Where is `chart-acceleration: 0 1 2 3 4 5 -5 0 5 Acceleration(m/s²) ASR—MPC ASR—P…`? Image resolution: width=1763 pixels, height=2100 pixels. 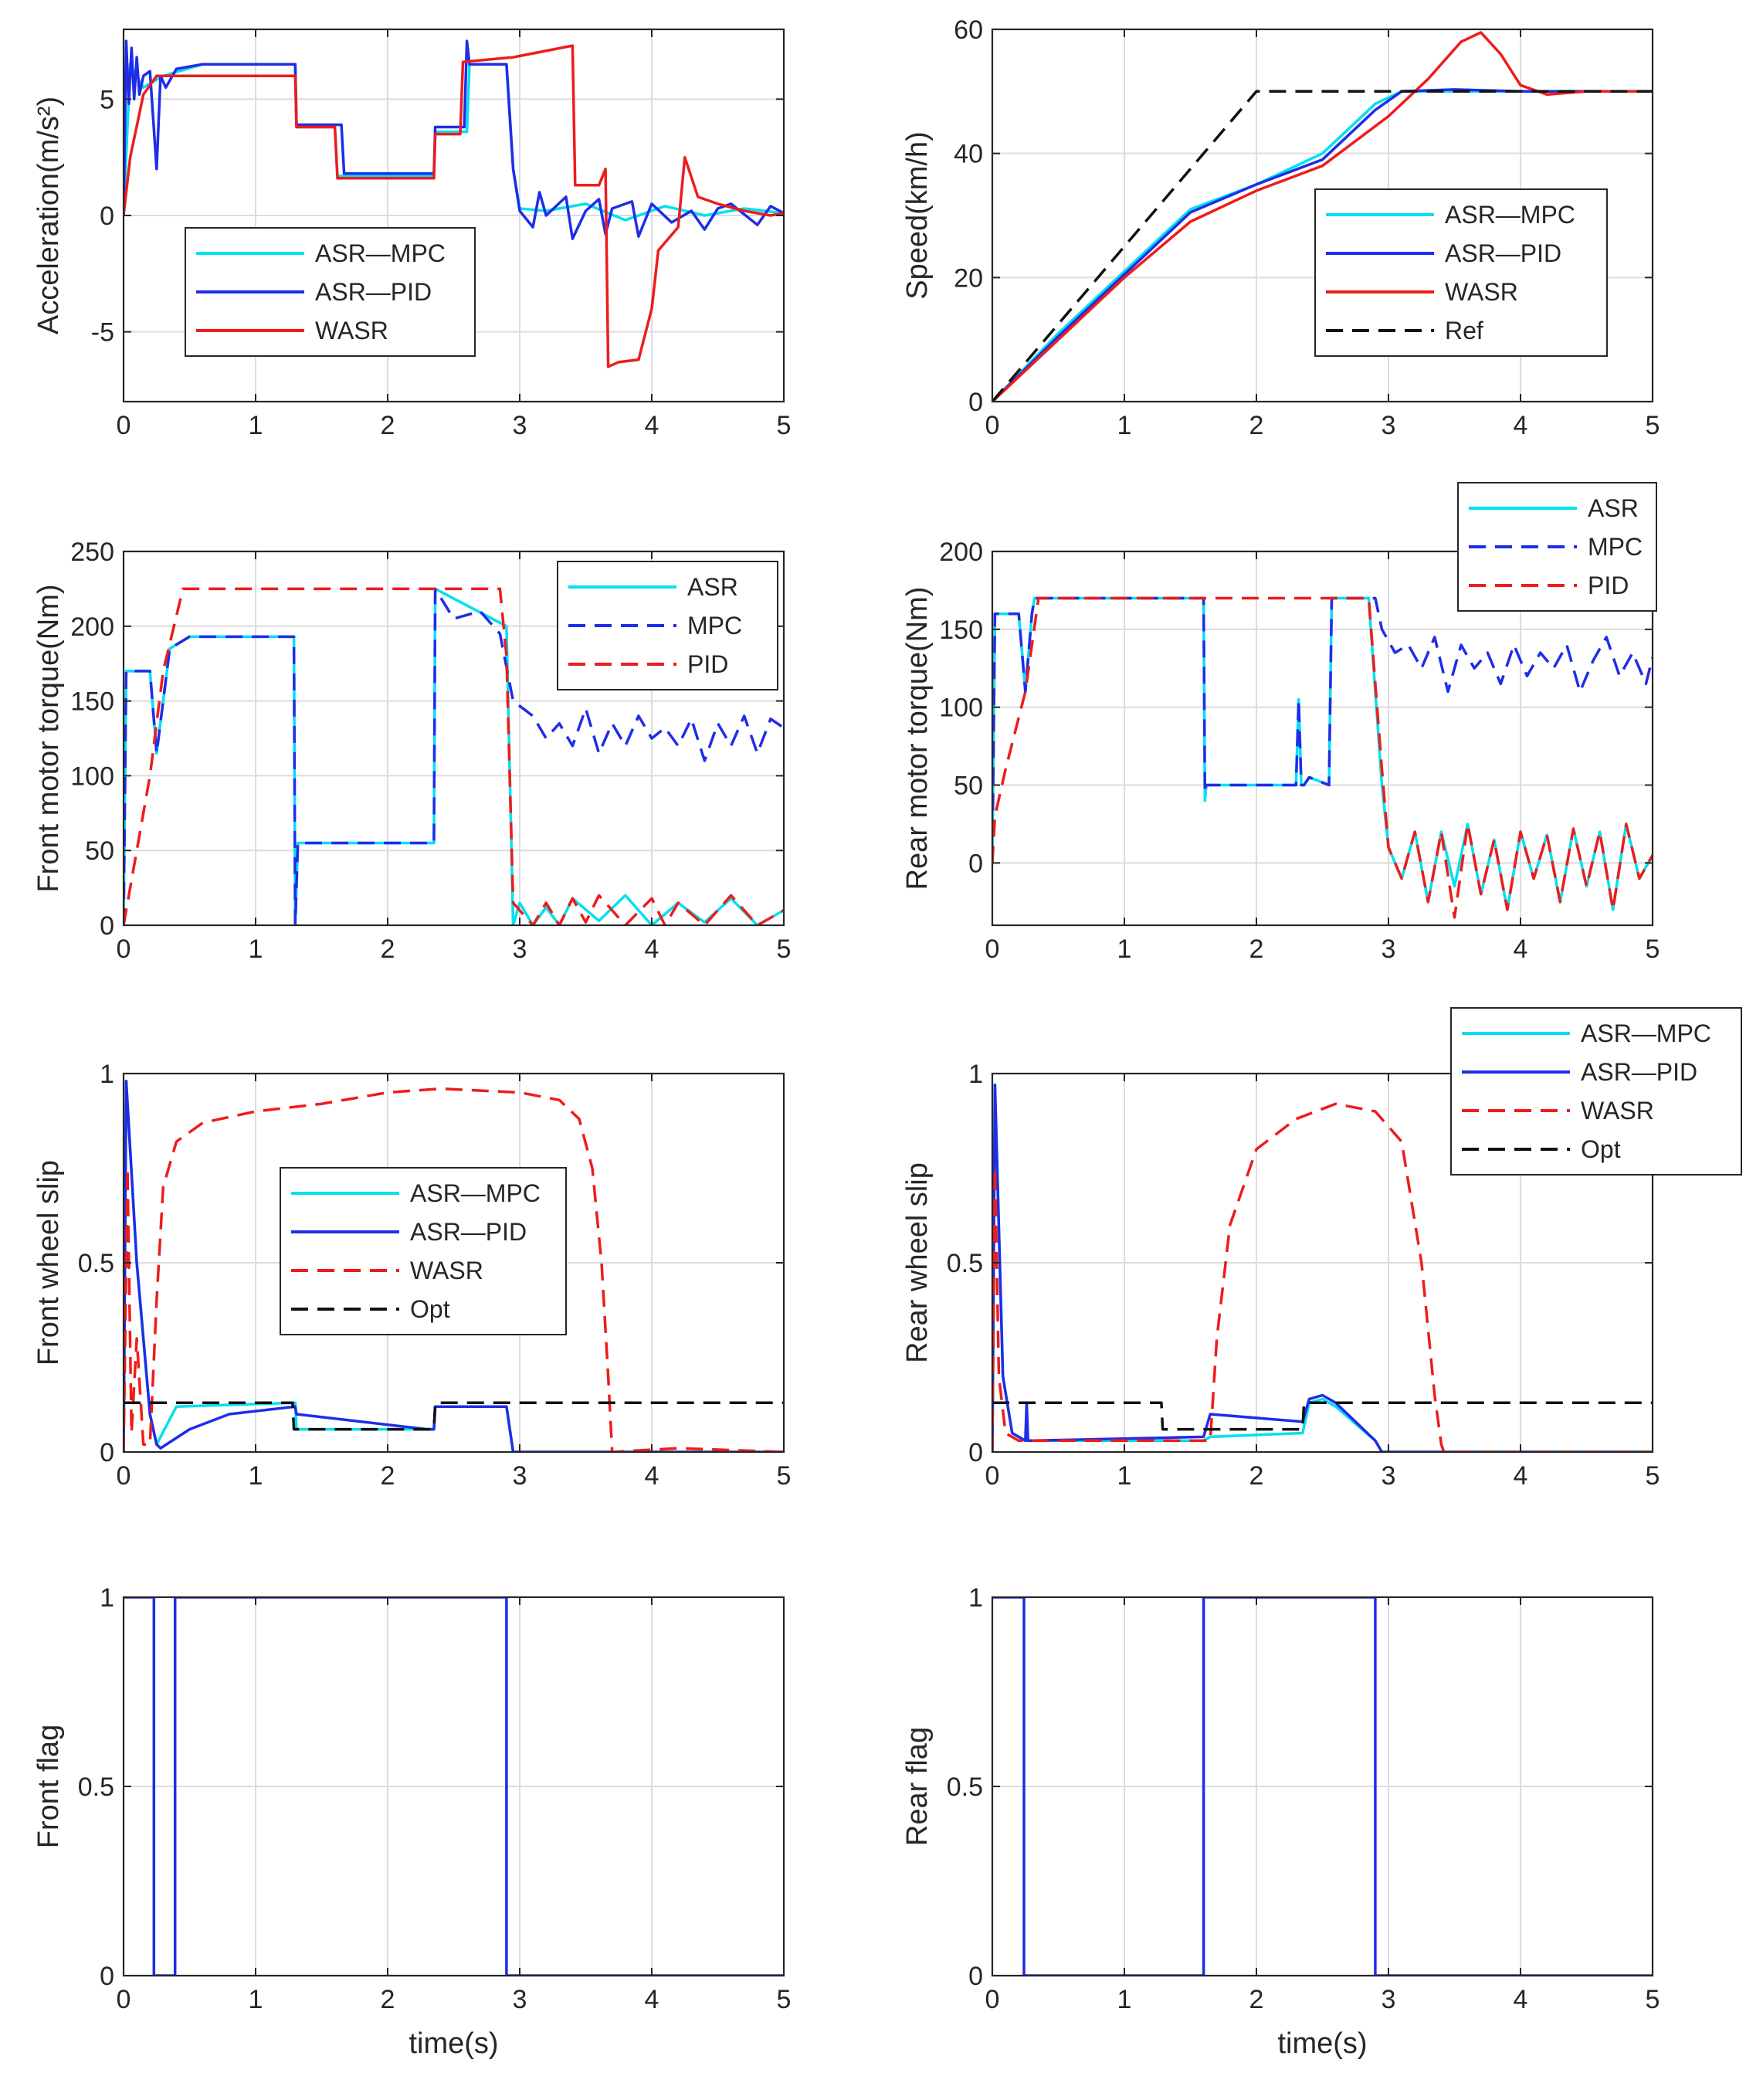 chart-acceleration: 0 1 2 3 4 5 -5 0 5 Acceleration(m/s²) ASR—MPC ASR—P… is located at coordinates (412, 234).